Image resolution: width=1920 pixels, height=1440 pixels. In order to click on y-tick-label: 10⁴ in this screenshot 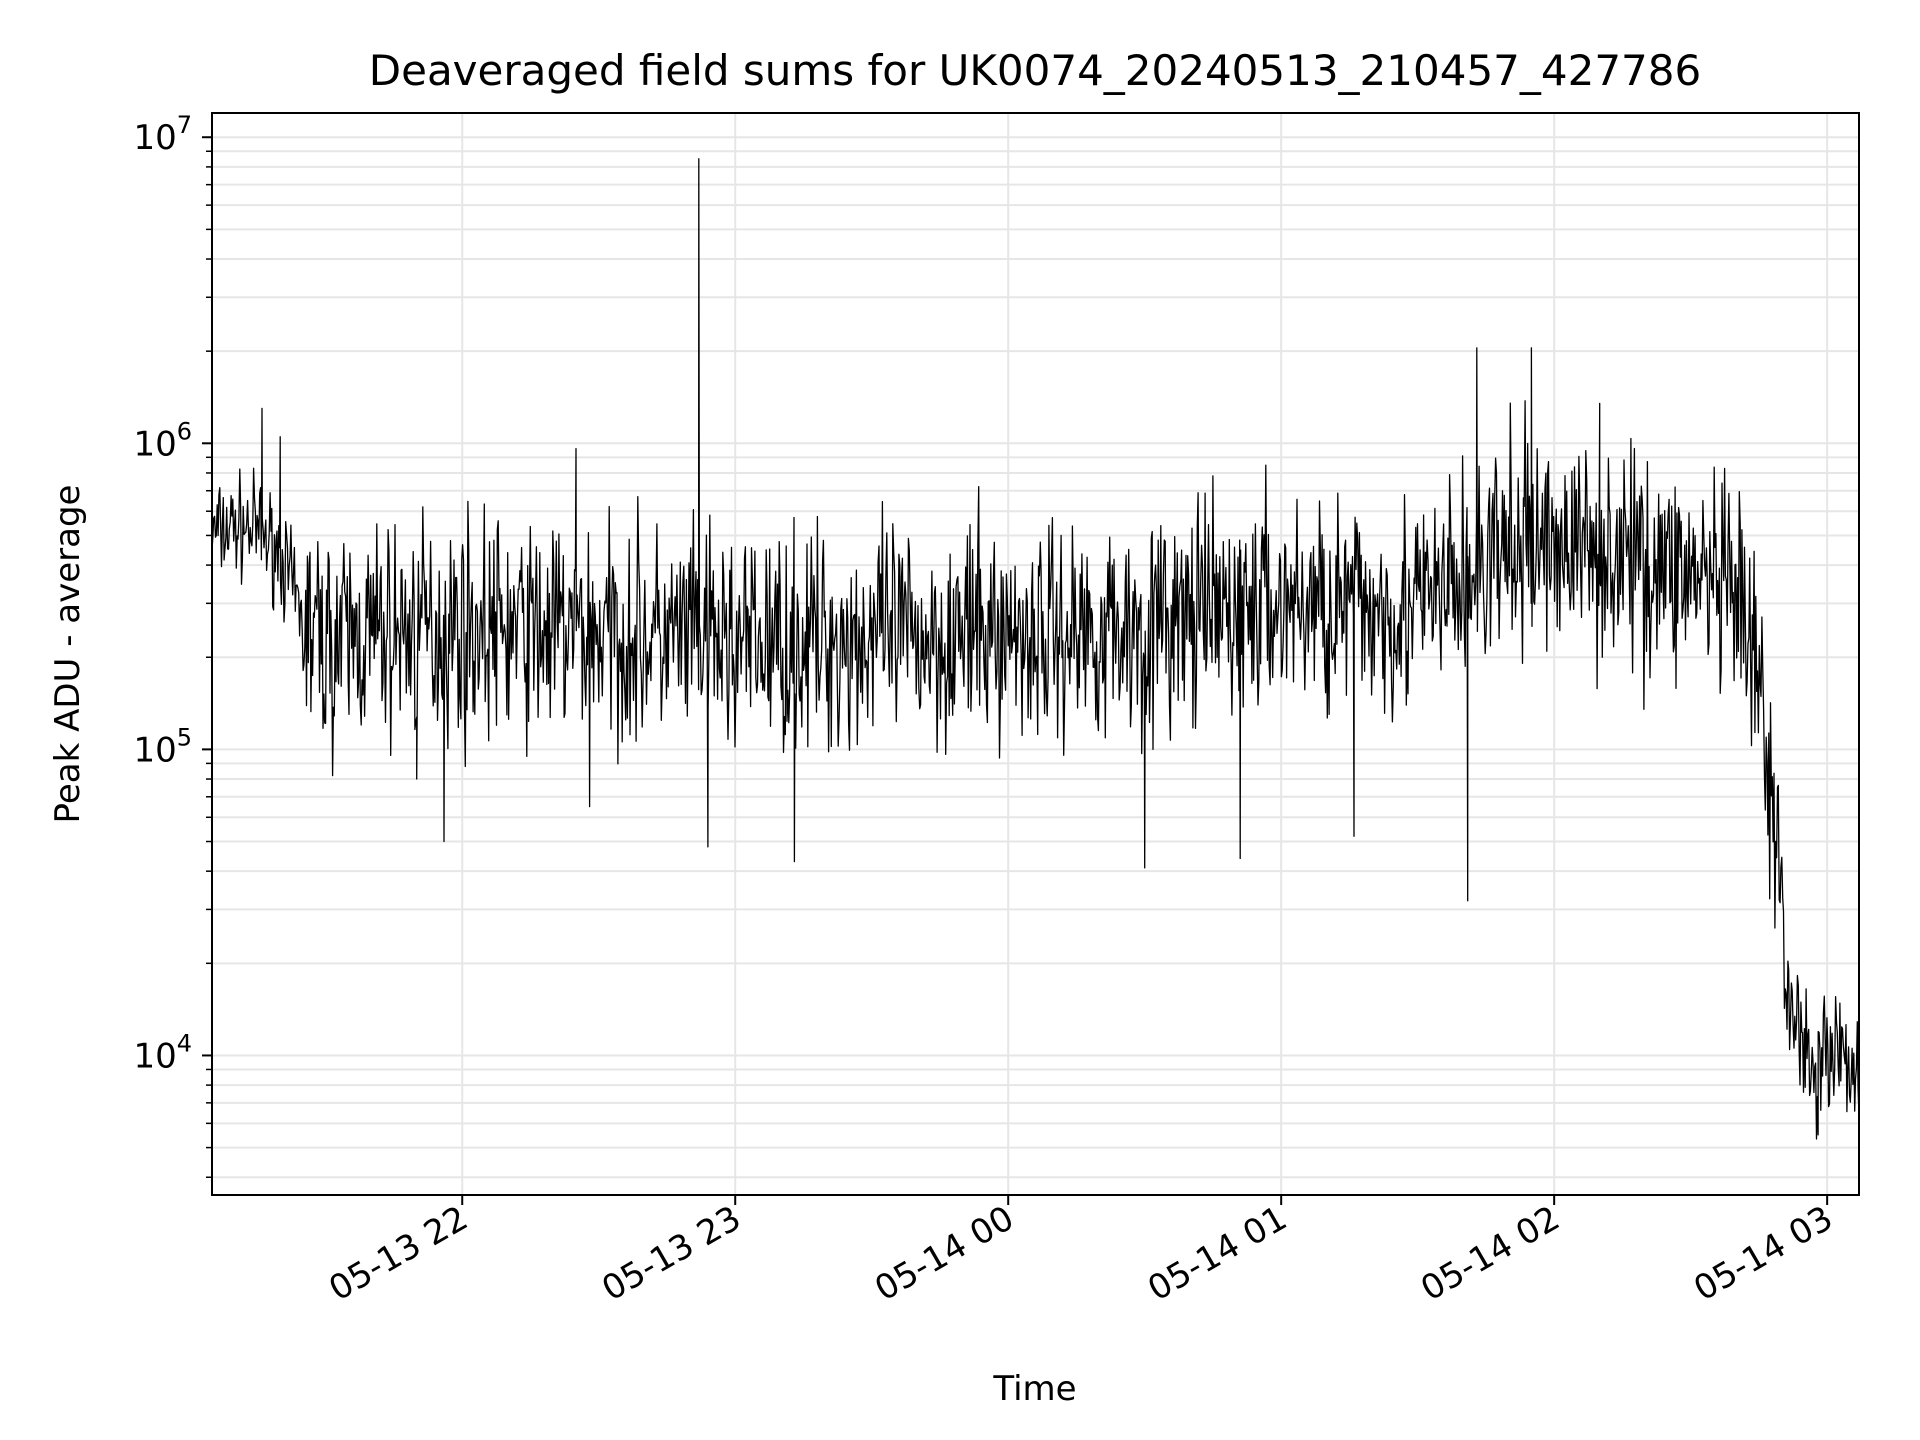, I will do `click(162, 1052)`.